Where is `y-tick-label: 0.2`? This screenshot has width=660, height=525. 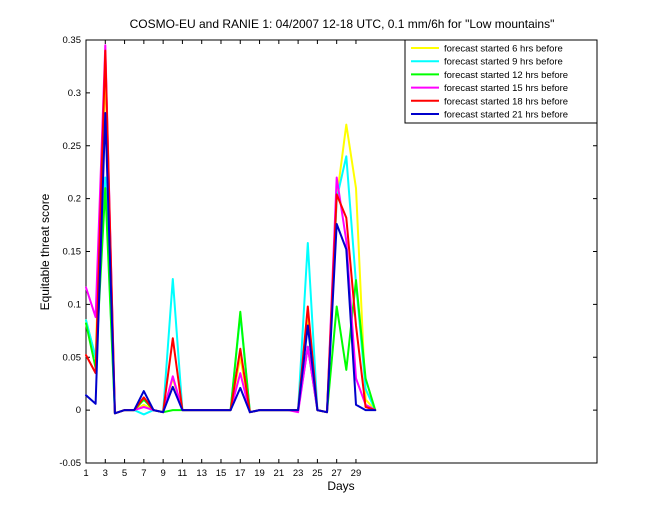 y-tick-label: 0.2 is located at coordinates (74, 199).